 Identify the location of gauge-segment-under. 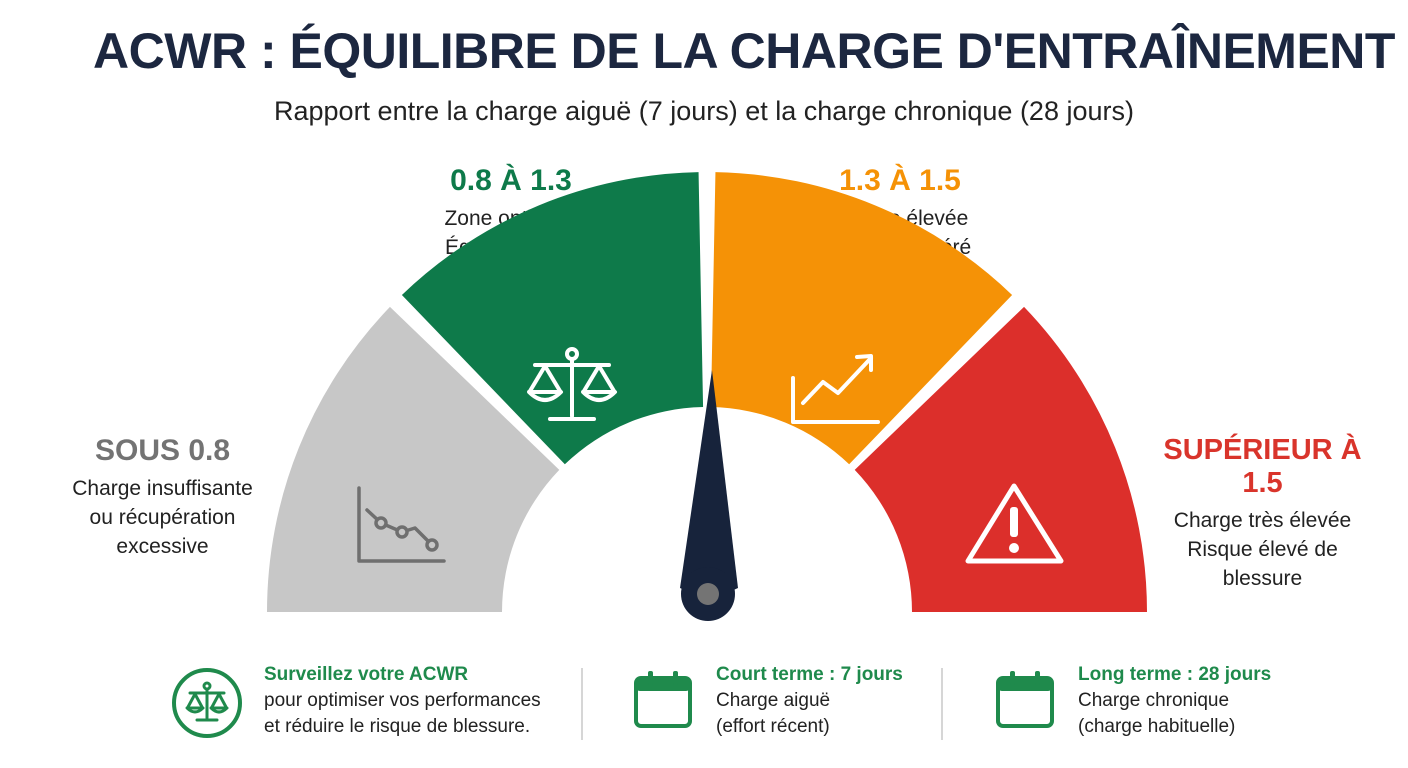
(413, 459).